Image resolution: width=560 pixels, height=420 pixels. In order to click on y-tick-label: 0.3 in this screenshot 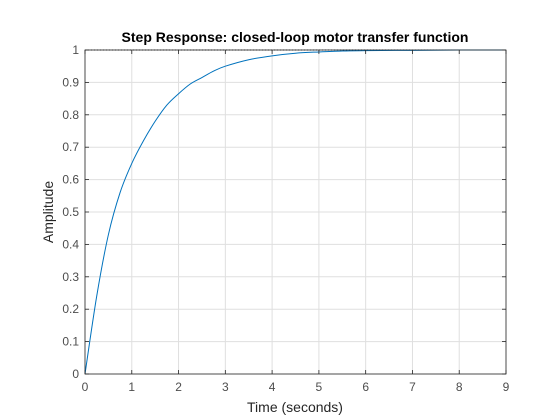, I will do `click(70, 277)`.